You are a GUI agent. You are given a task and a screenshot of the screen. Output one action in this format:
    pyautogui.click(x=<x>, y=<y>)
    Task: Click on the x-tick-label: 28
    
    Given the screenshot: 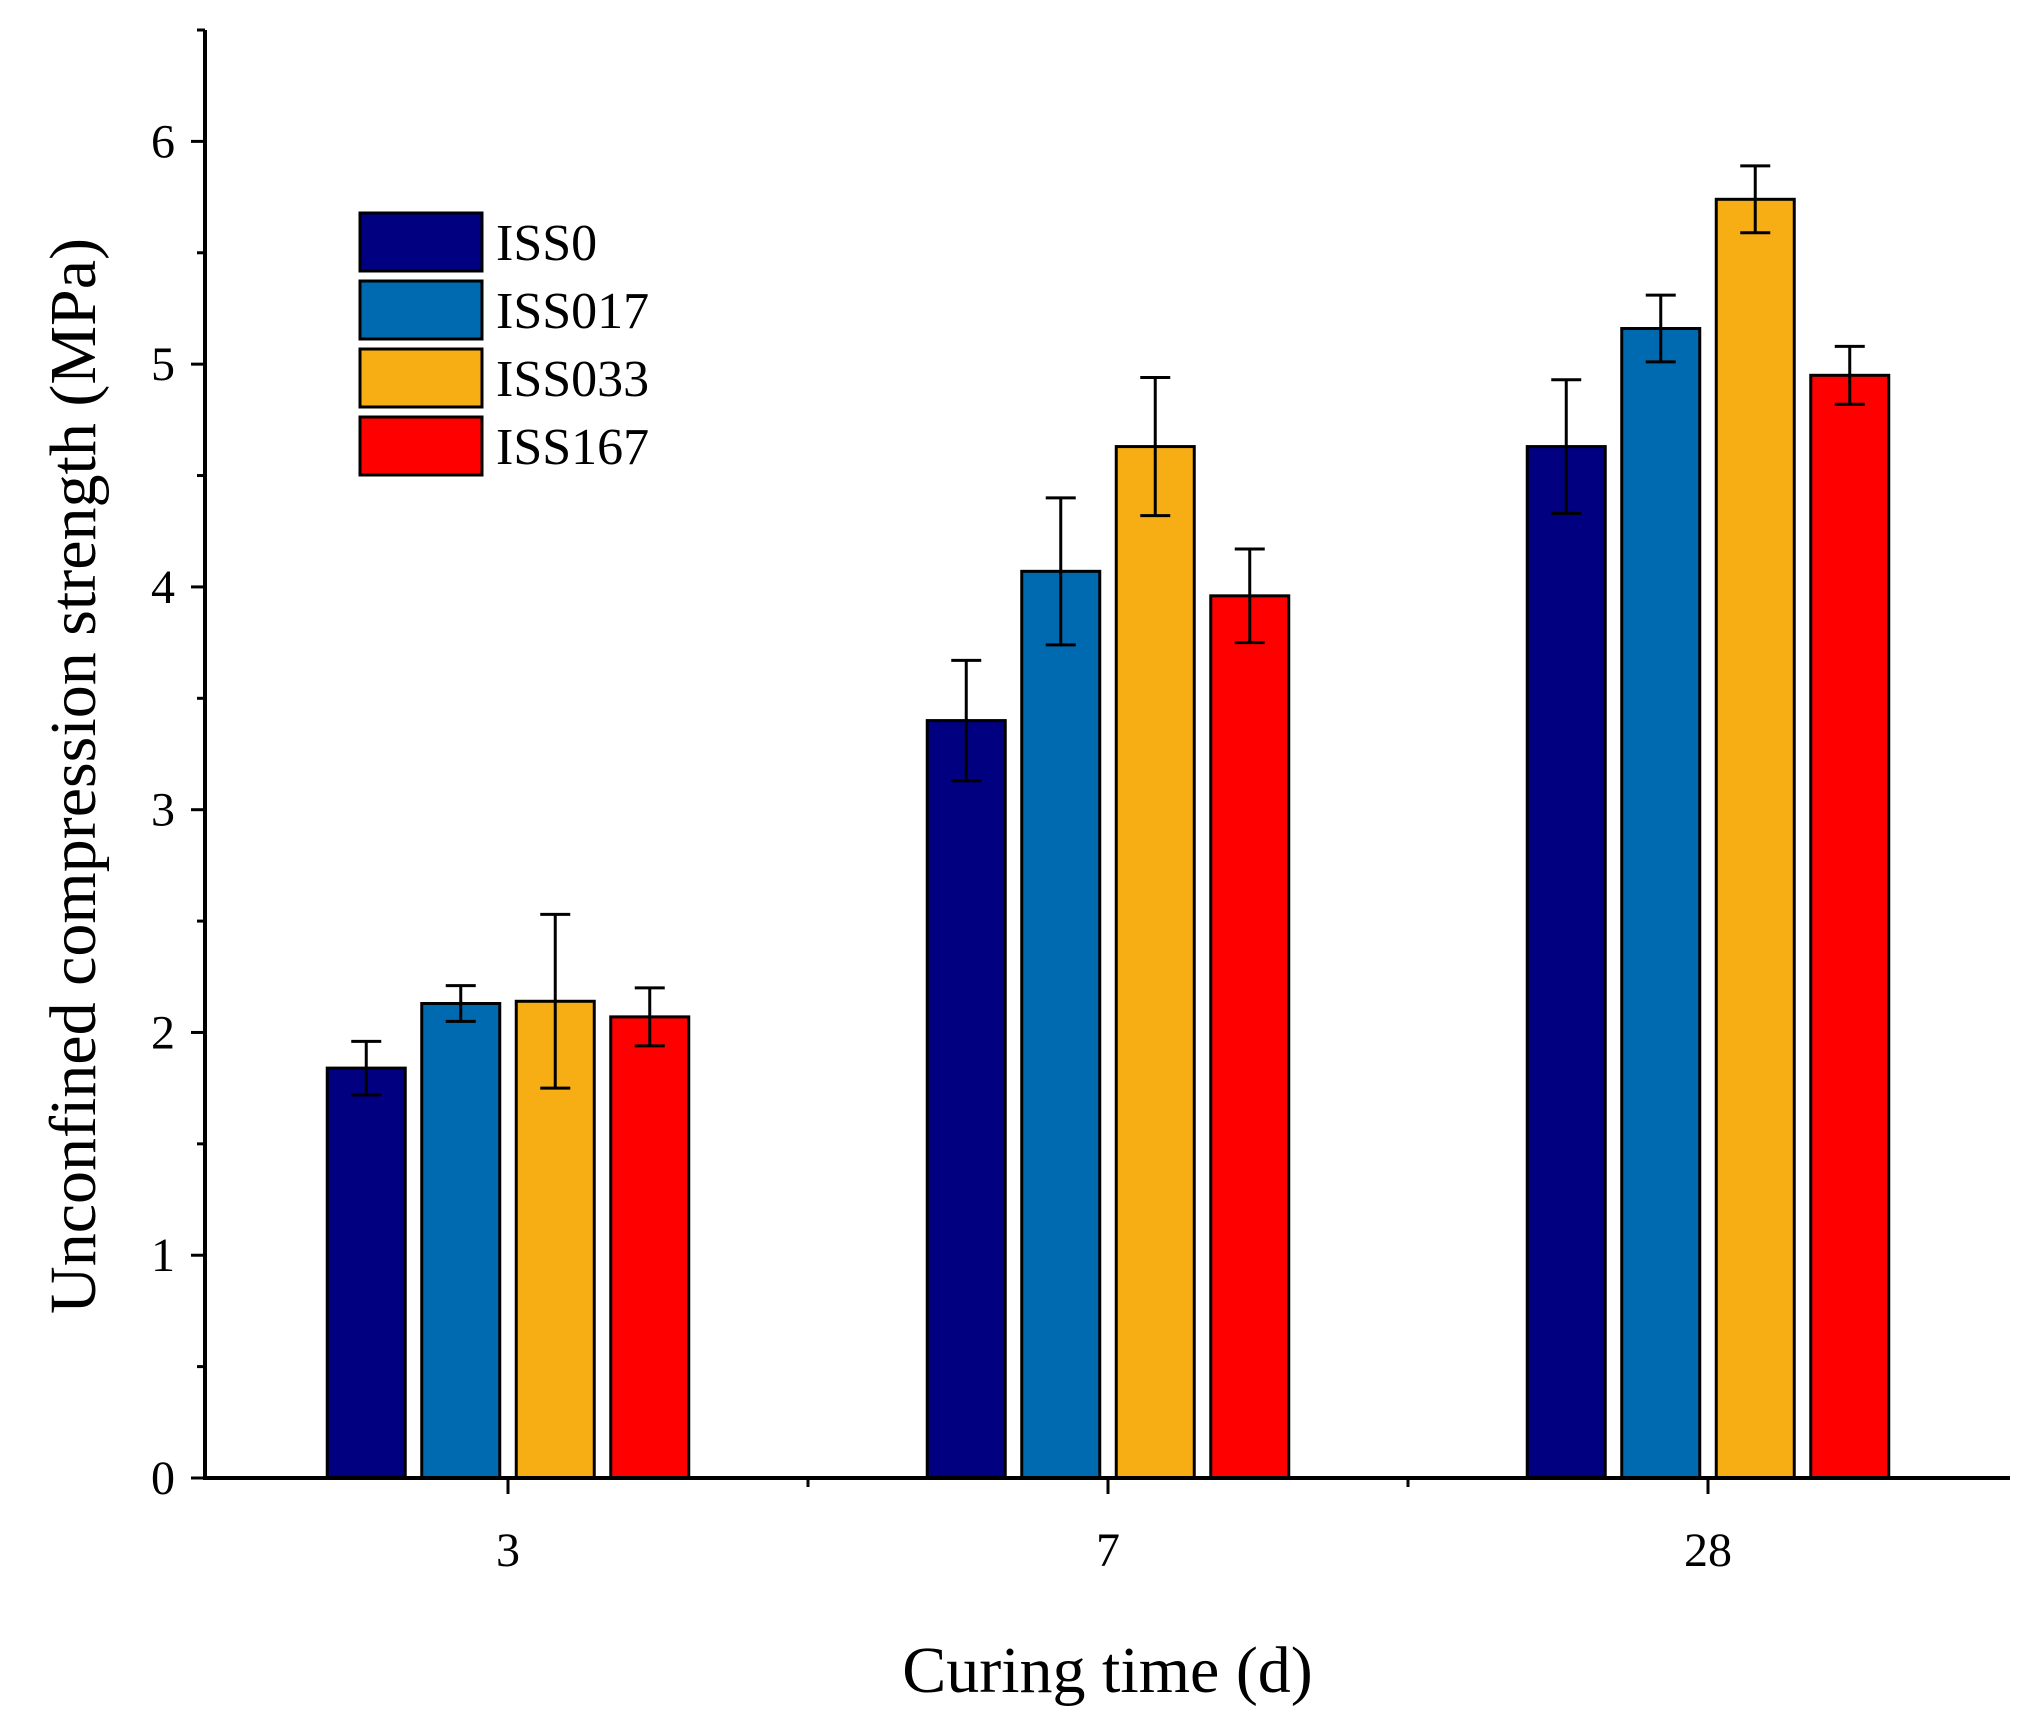 What is the action you would take?
    pyautogui.click(x=1708, y=1550)
    